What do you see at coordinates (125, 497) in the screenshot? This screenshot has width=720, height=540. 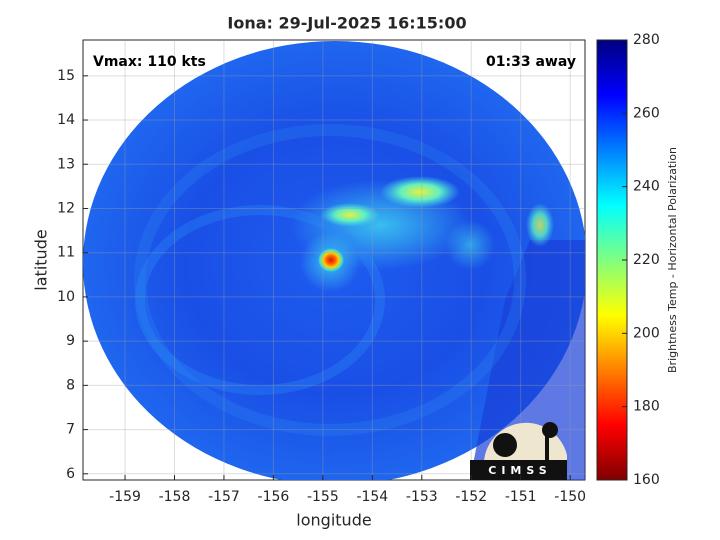 I see `x-tick-label: -159` at bounding box center [125, 497].